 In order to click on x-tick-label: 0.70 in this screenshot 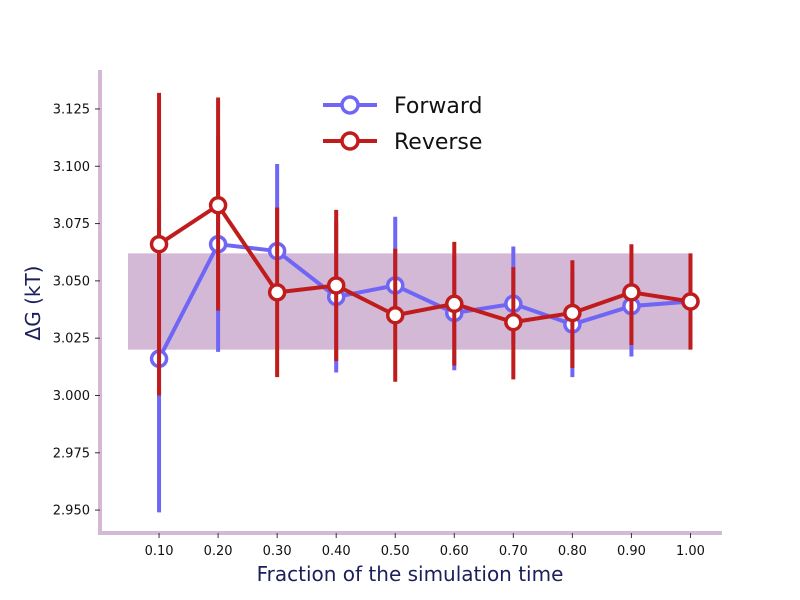, I will do `click(513, 551)`.